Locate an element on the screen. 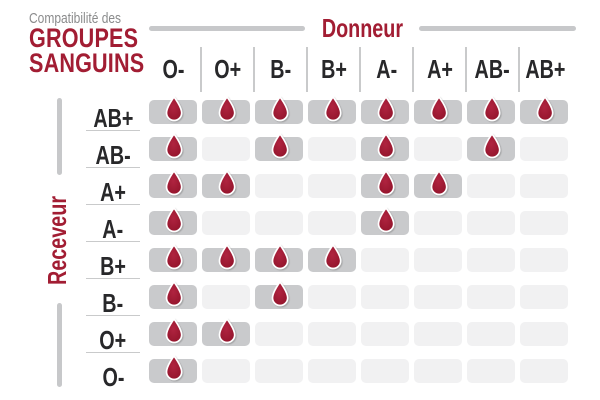 Image resolution: width=600 pixels, height=400 pixels. compatibility-cell-A--from-AB- is located at coordinates (491, 229).